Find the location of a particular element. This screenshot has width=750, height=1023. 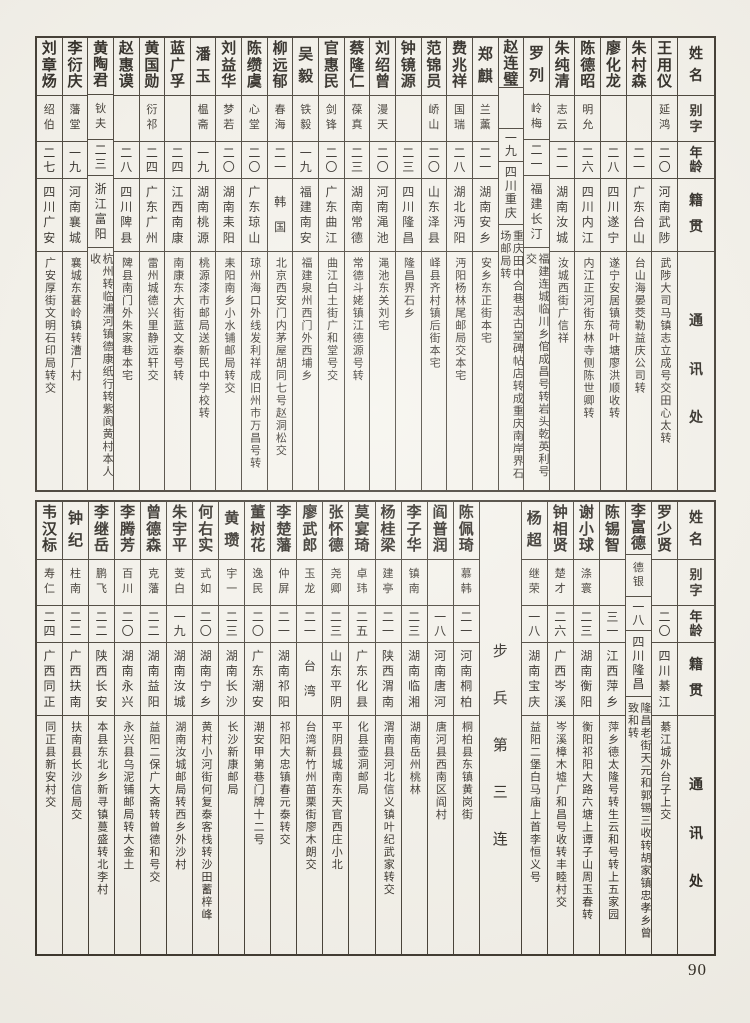

address-cell: 耒阳南乡小水铺邮局转交 is located at coordinates (228, 371).